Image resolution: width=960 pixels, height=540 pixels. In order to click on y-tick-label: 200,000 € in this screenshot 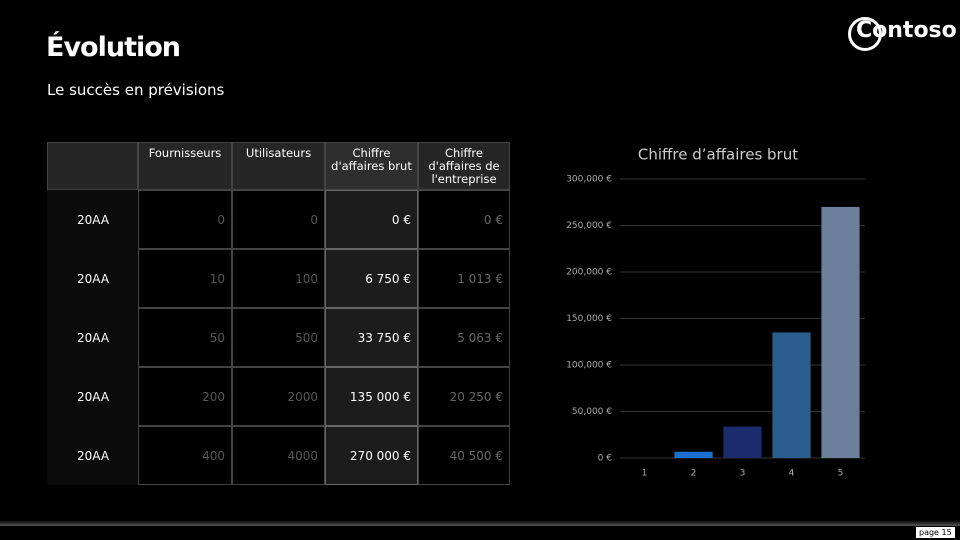, I will do `click(589, 273)`.